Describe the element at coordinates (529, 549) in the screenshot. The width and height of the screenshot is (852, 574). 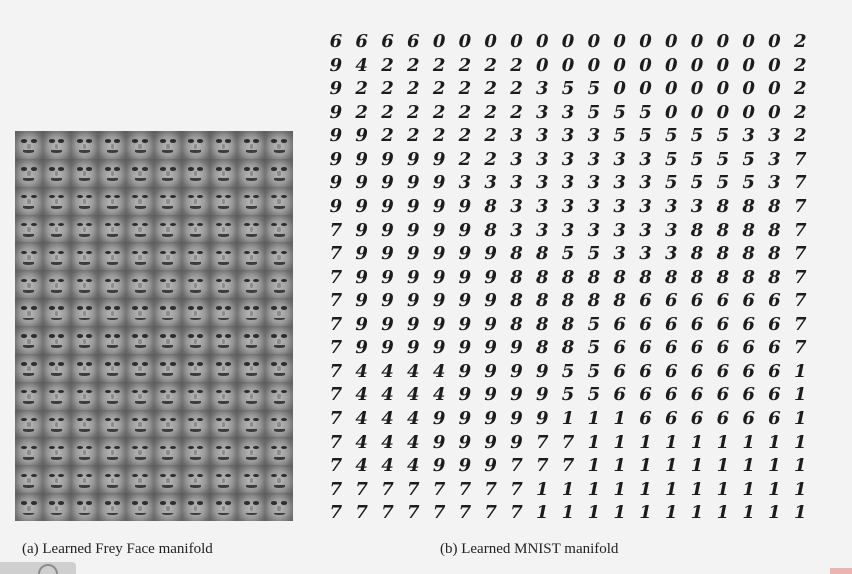
I see `caption-mnist: (b) Learned MNIST manifold` at that location.